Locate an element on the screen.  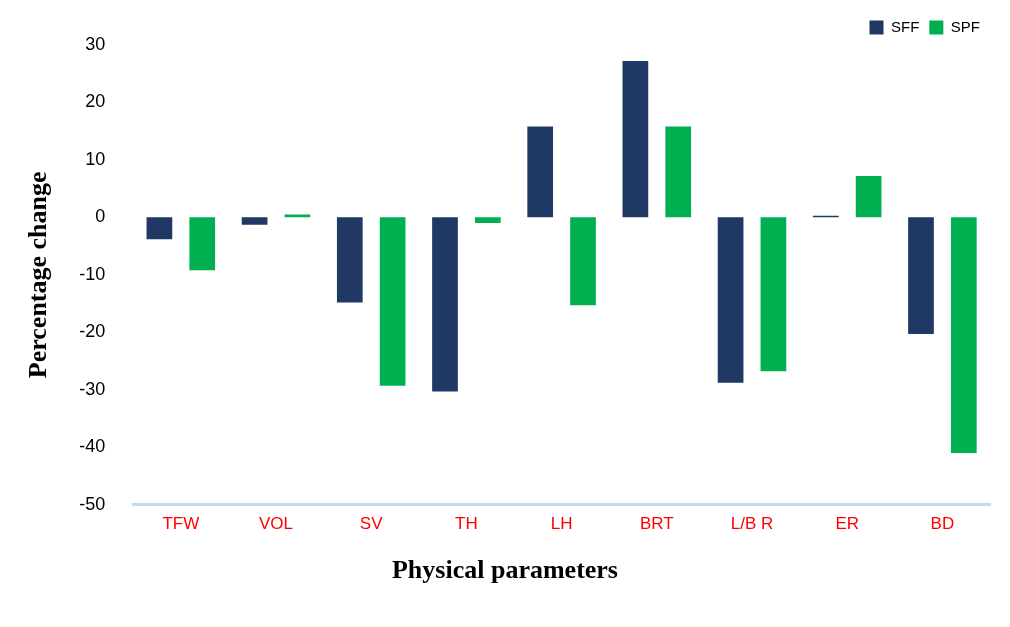
x-tick-label: TH is located at coordinates (466, 524).